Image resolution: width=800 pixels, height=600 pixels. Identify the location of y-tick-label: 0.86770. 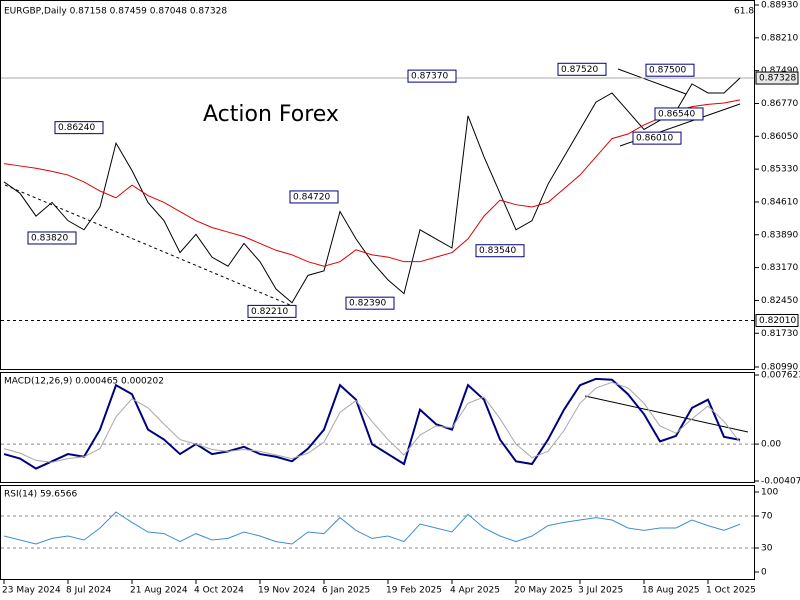
(779, 104).